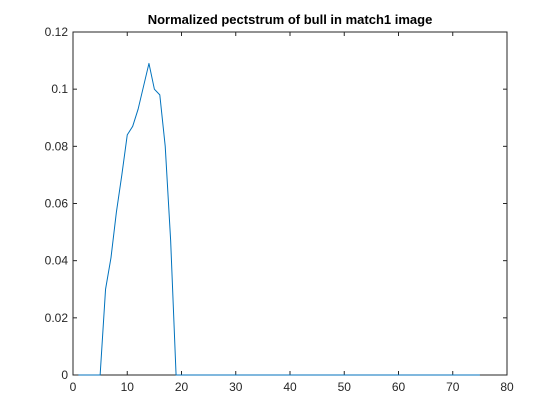 The image size is (560, 420). I want to click on x-tick-label: 70, so click(453, 387).